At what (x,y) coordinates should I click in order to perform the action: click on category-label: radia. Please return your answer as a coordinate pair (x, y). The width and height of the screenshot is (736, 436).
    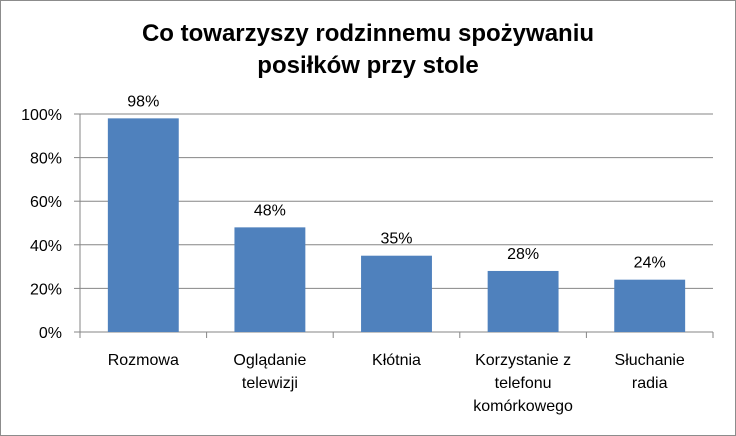
    Looking at the image, I should click on (650, 383).